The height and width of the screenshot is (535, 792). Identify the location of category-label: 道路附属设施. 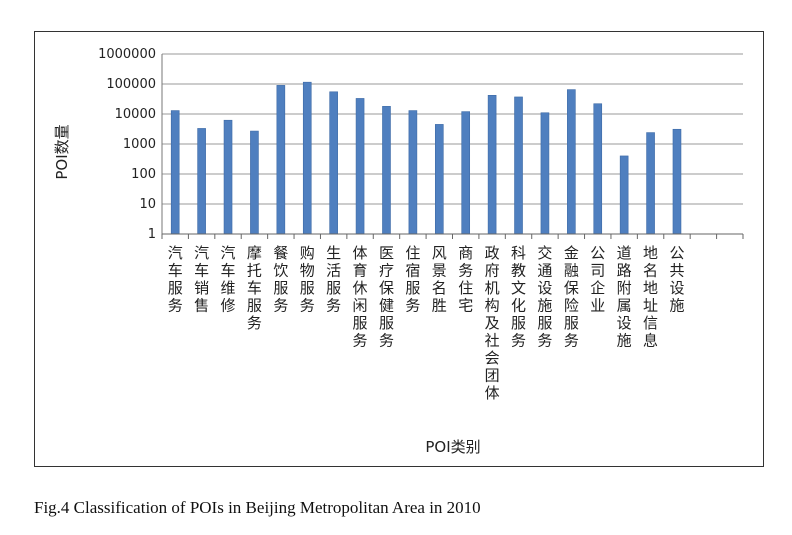
(624, 297).